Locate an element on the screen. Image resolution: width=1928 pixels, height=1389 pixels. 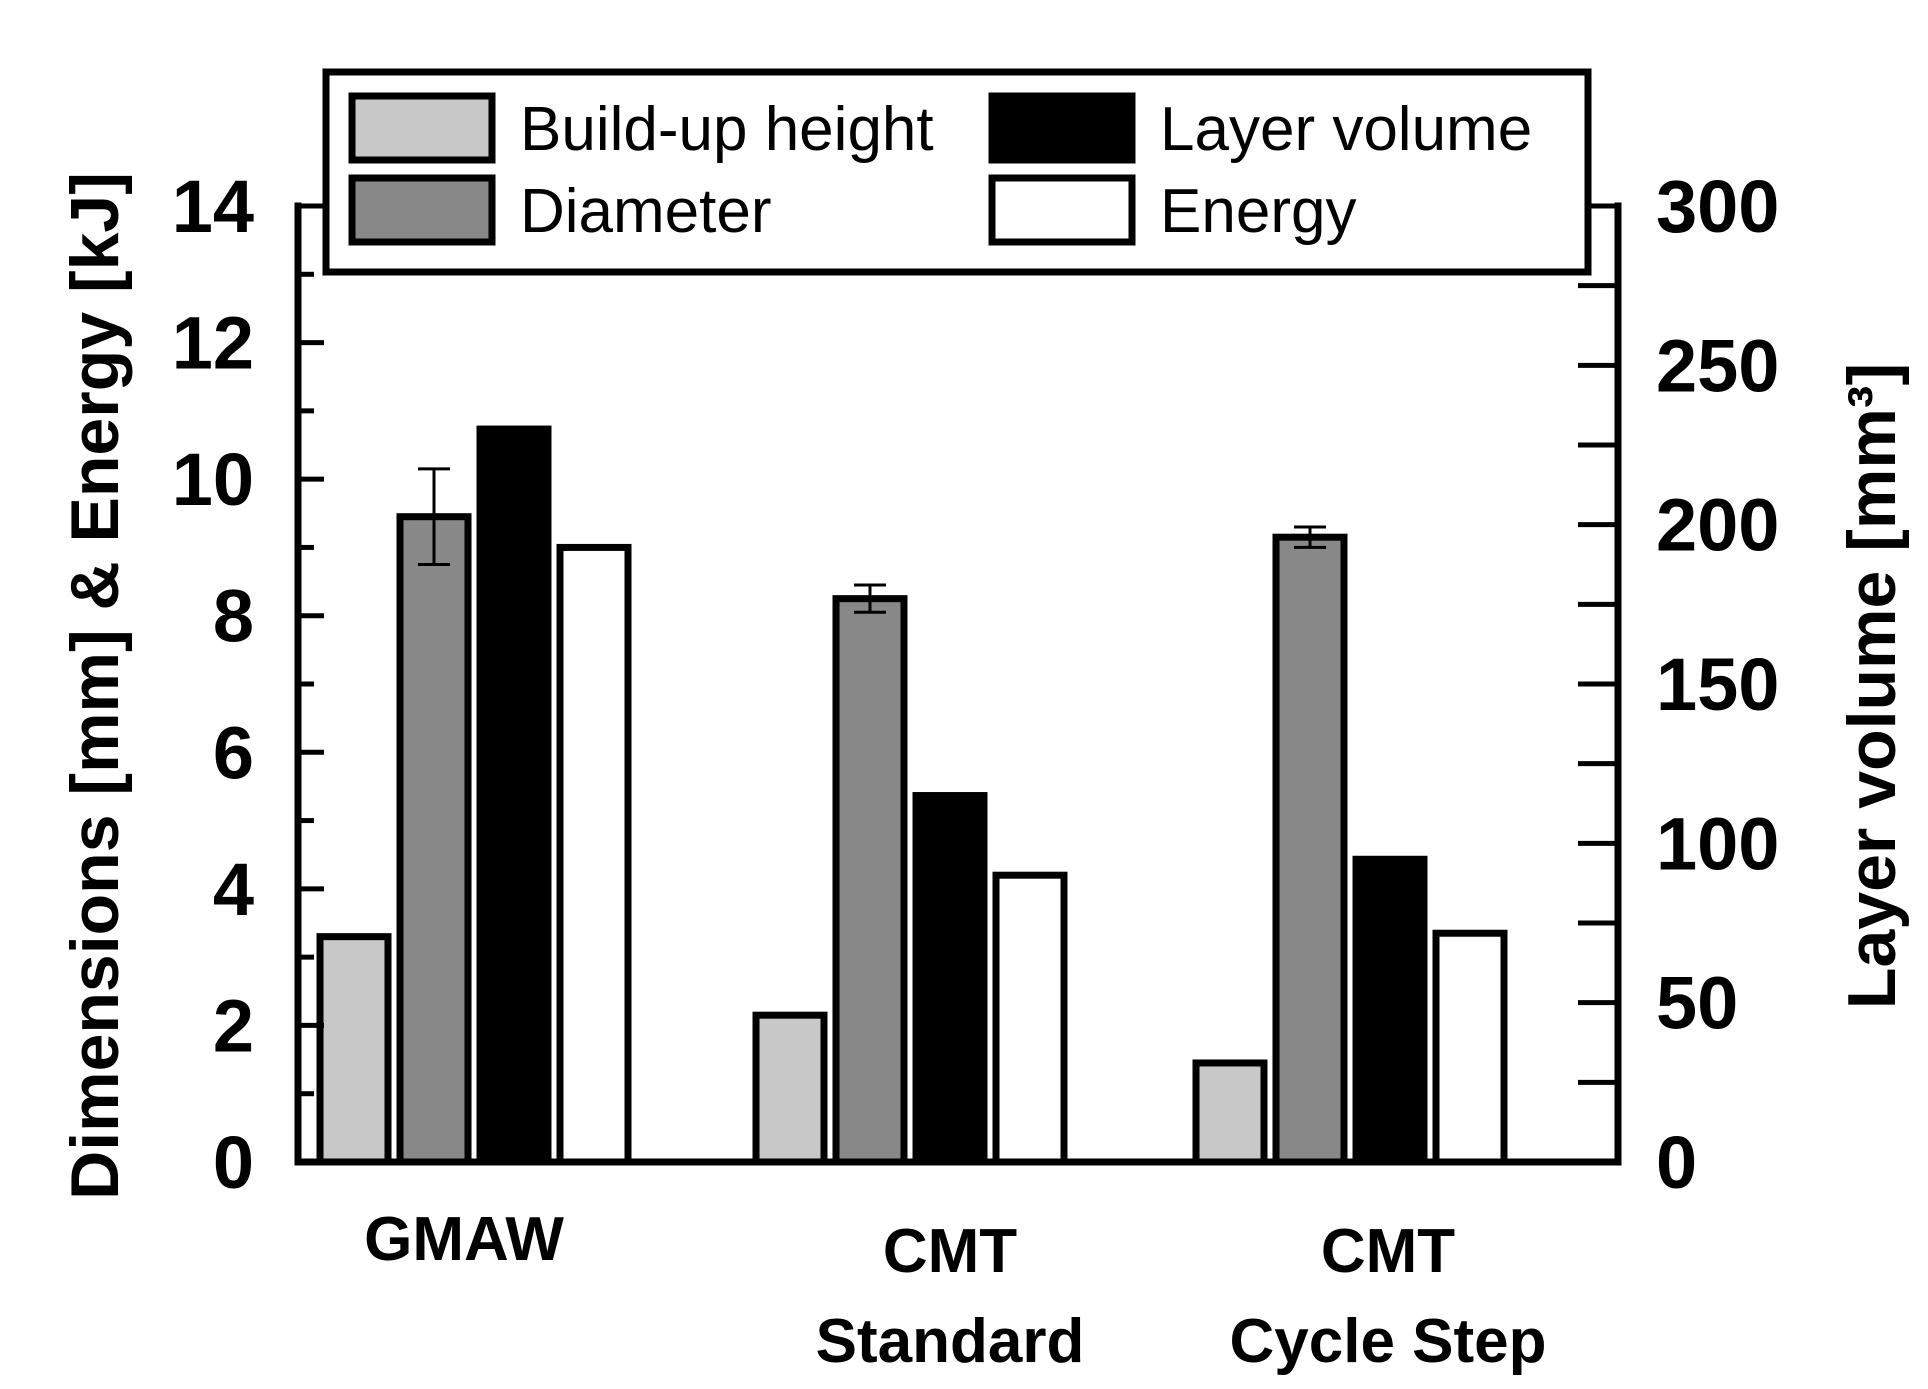
category-label-2-0: CMT is located at coordinates (1388, 1251).